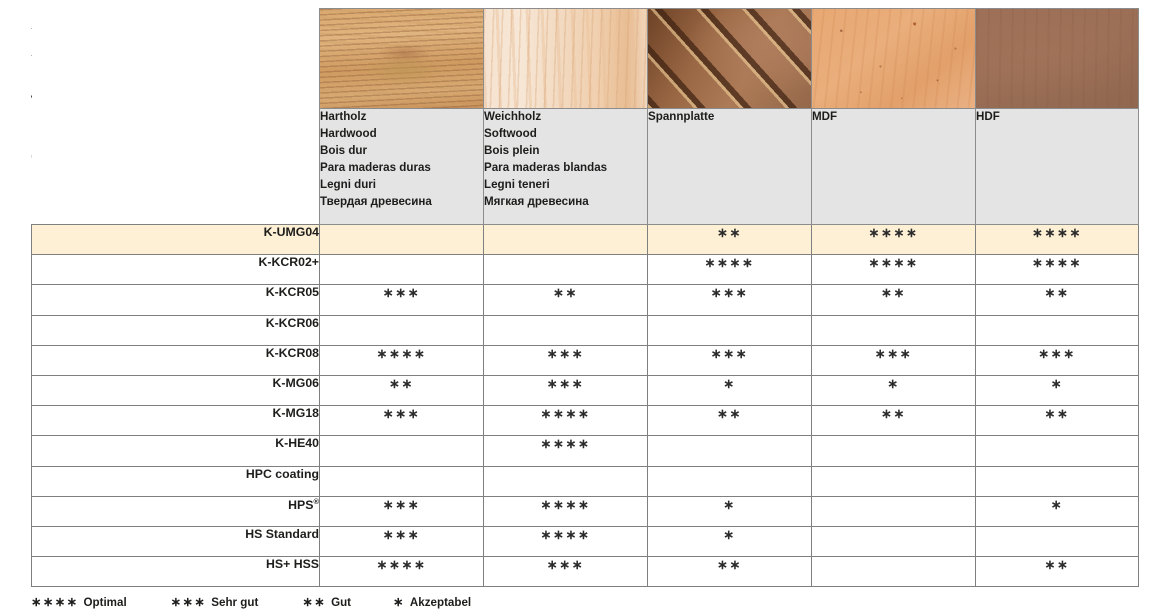 The width and height of the screenshot is (1172, 612). I want to click on column-header-chipboard: Spannplatte, so click(729, 166).